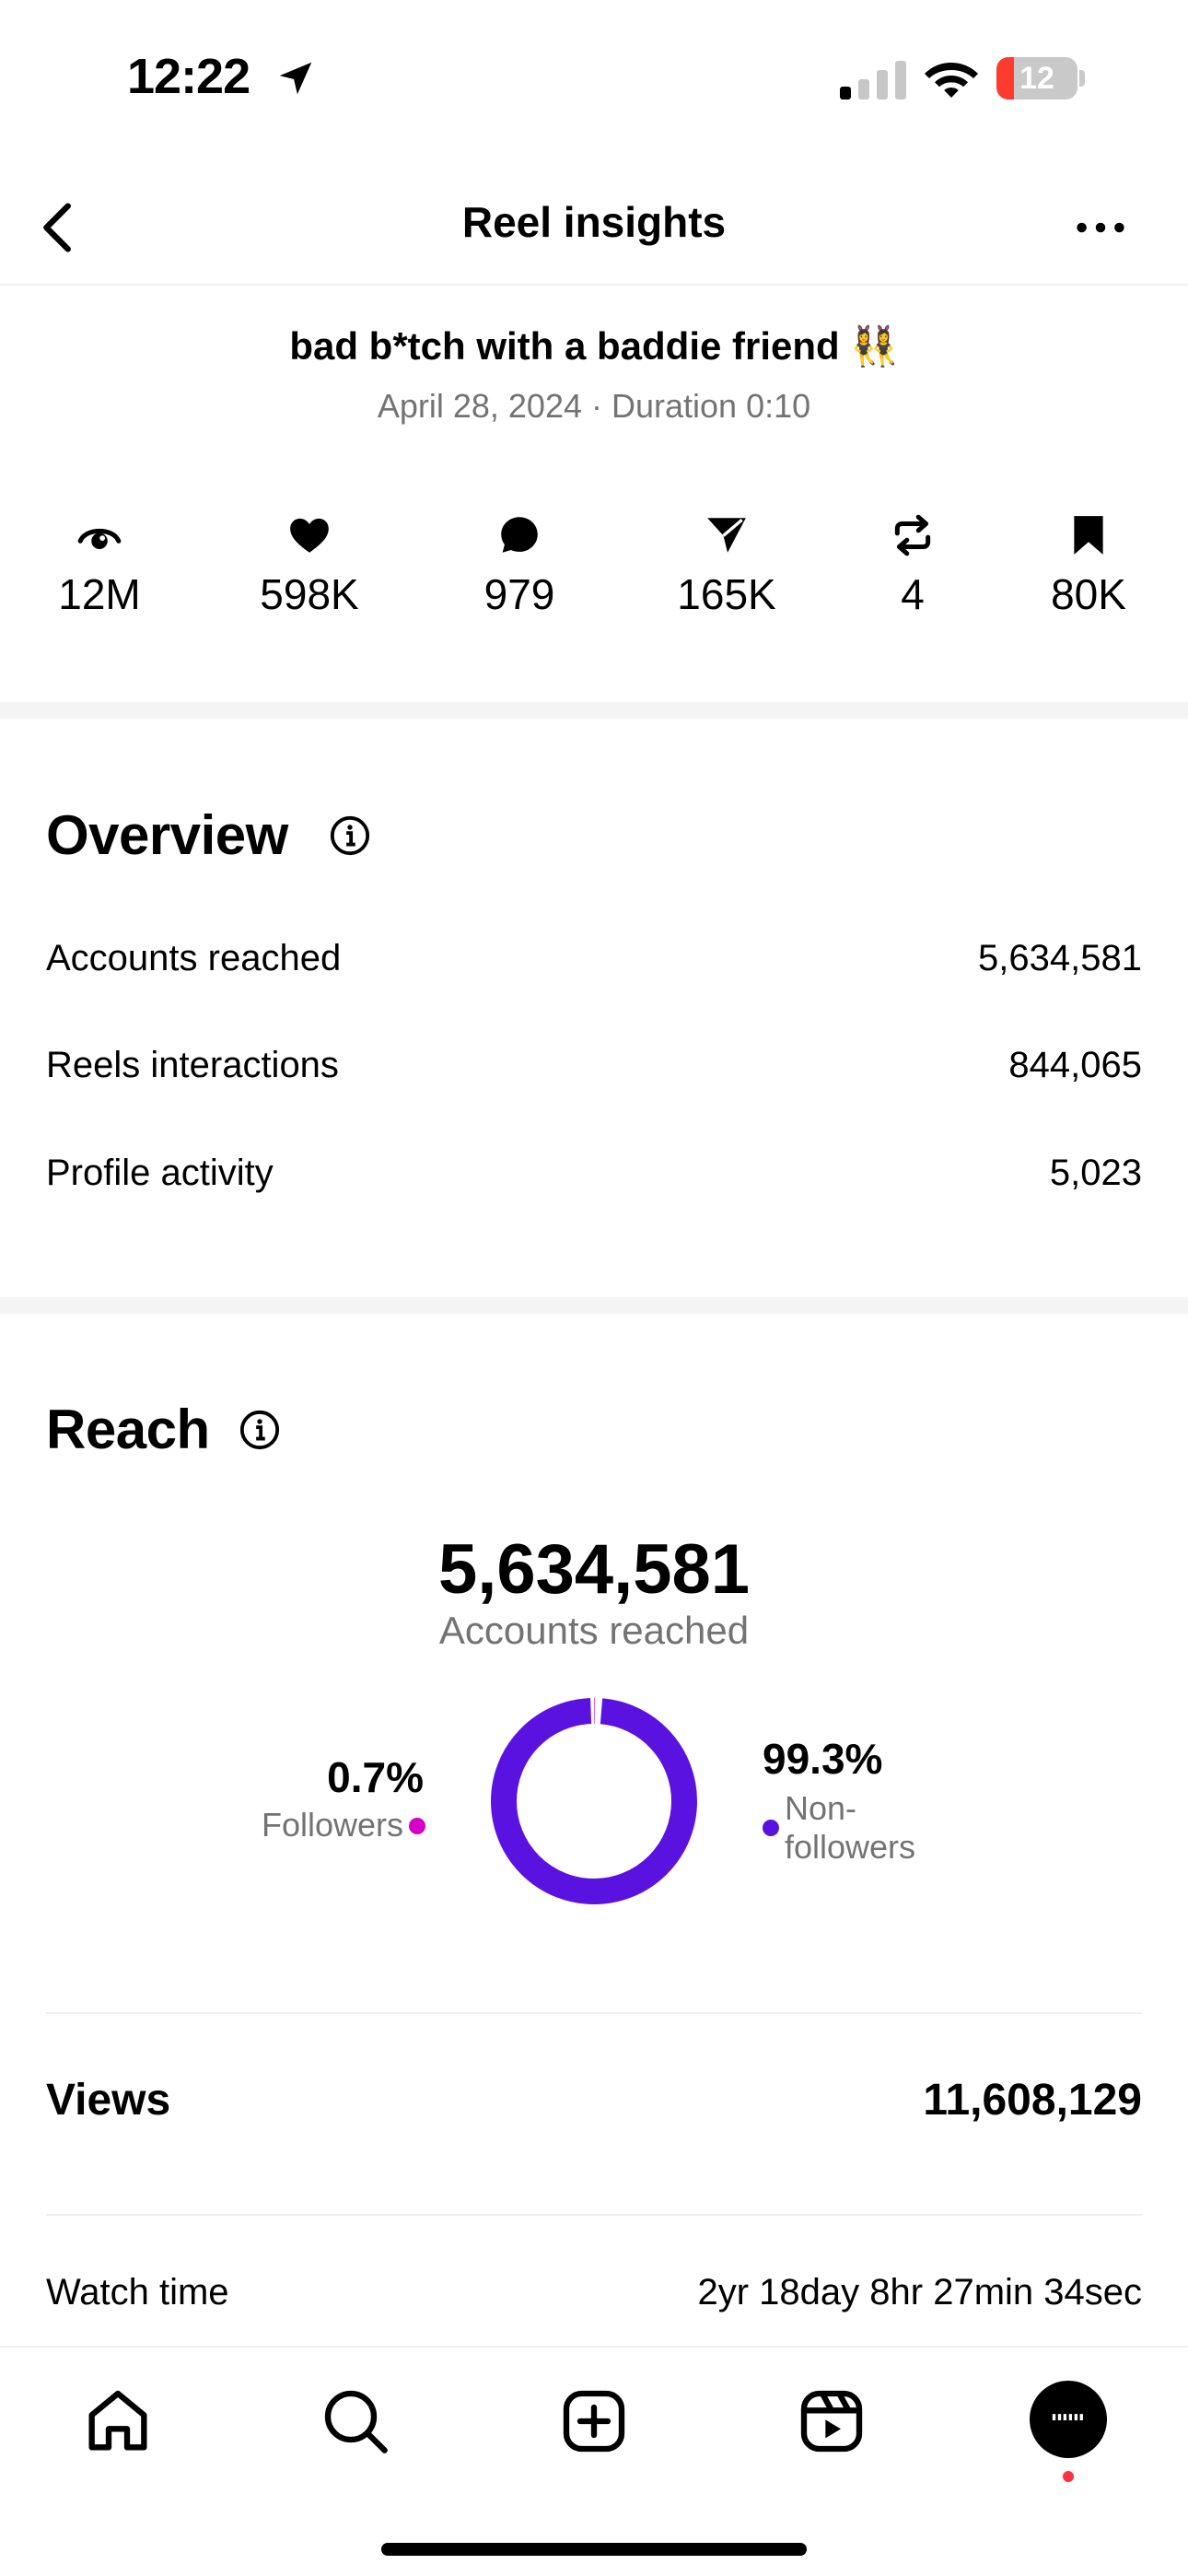  What do you see at coordinates (594, 222) in the screenshot?
I see `page-title: Reel insights` at bounding box center [594, 222].